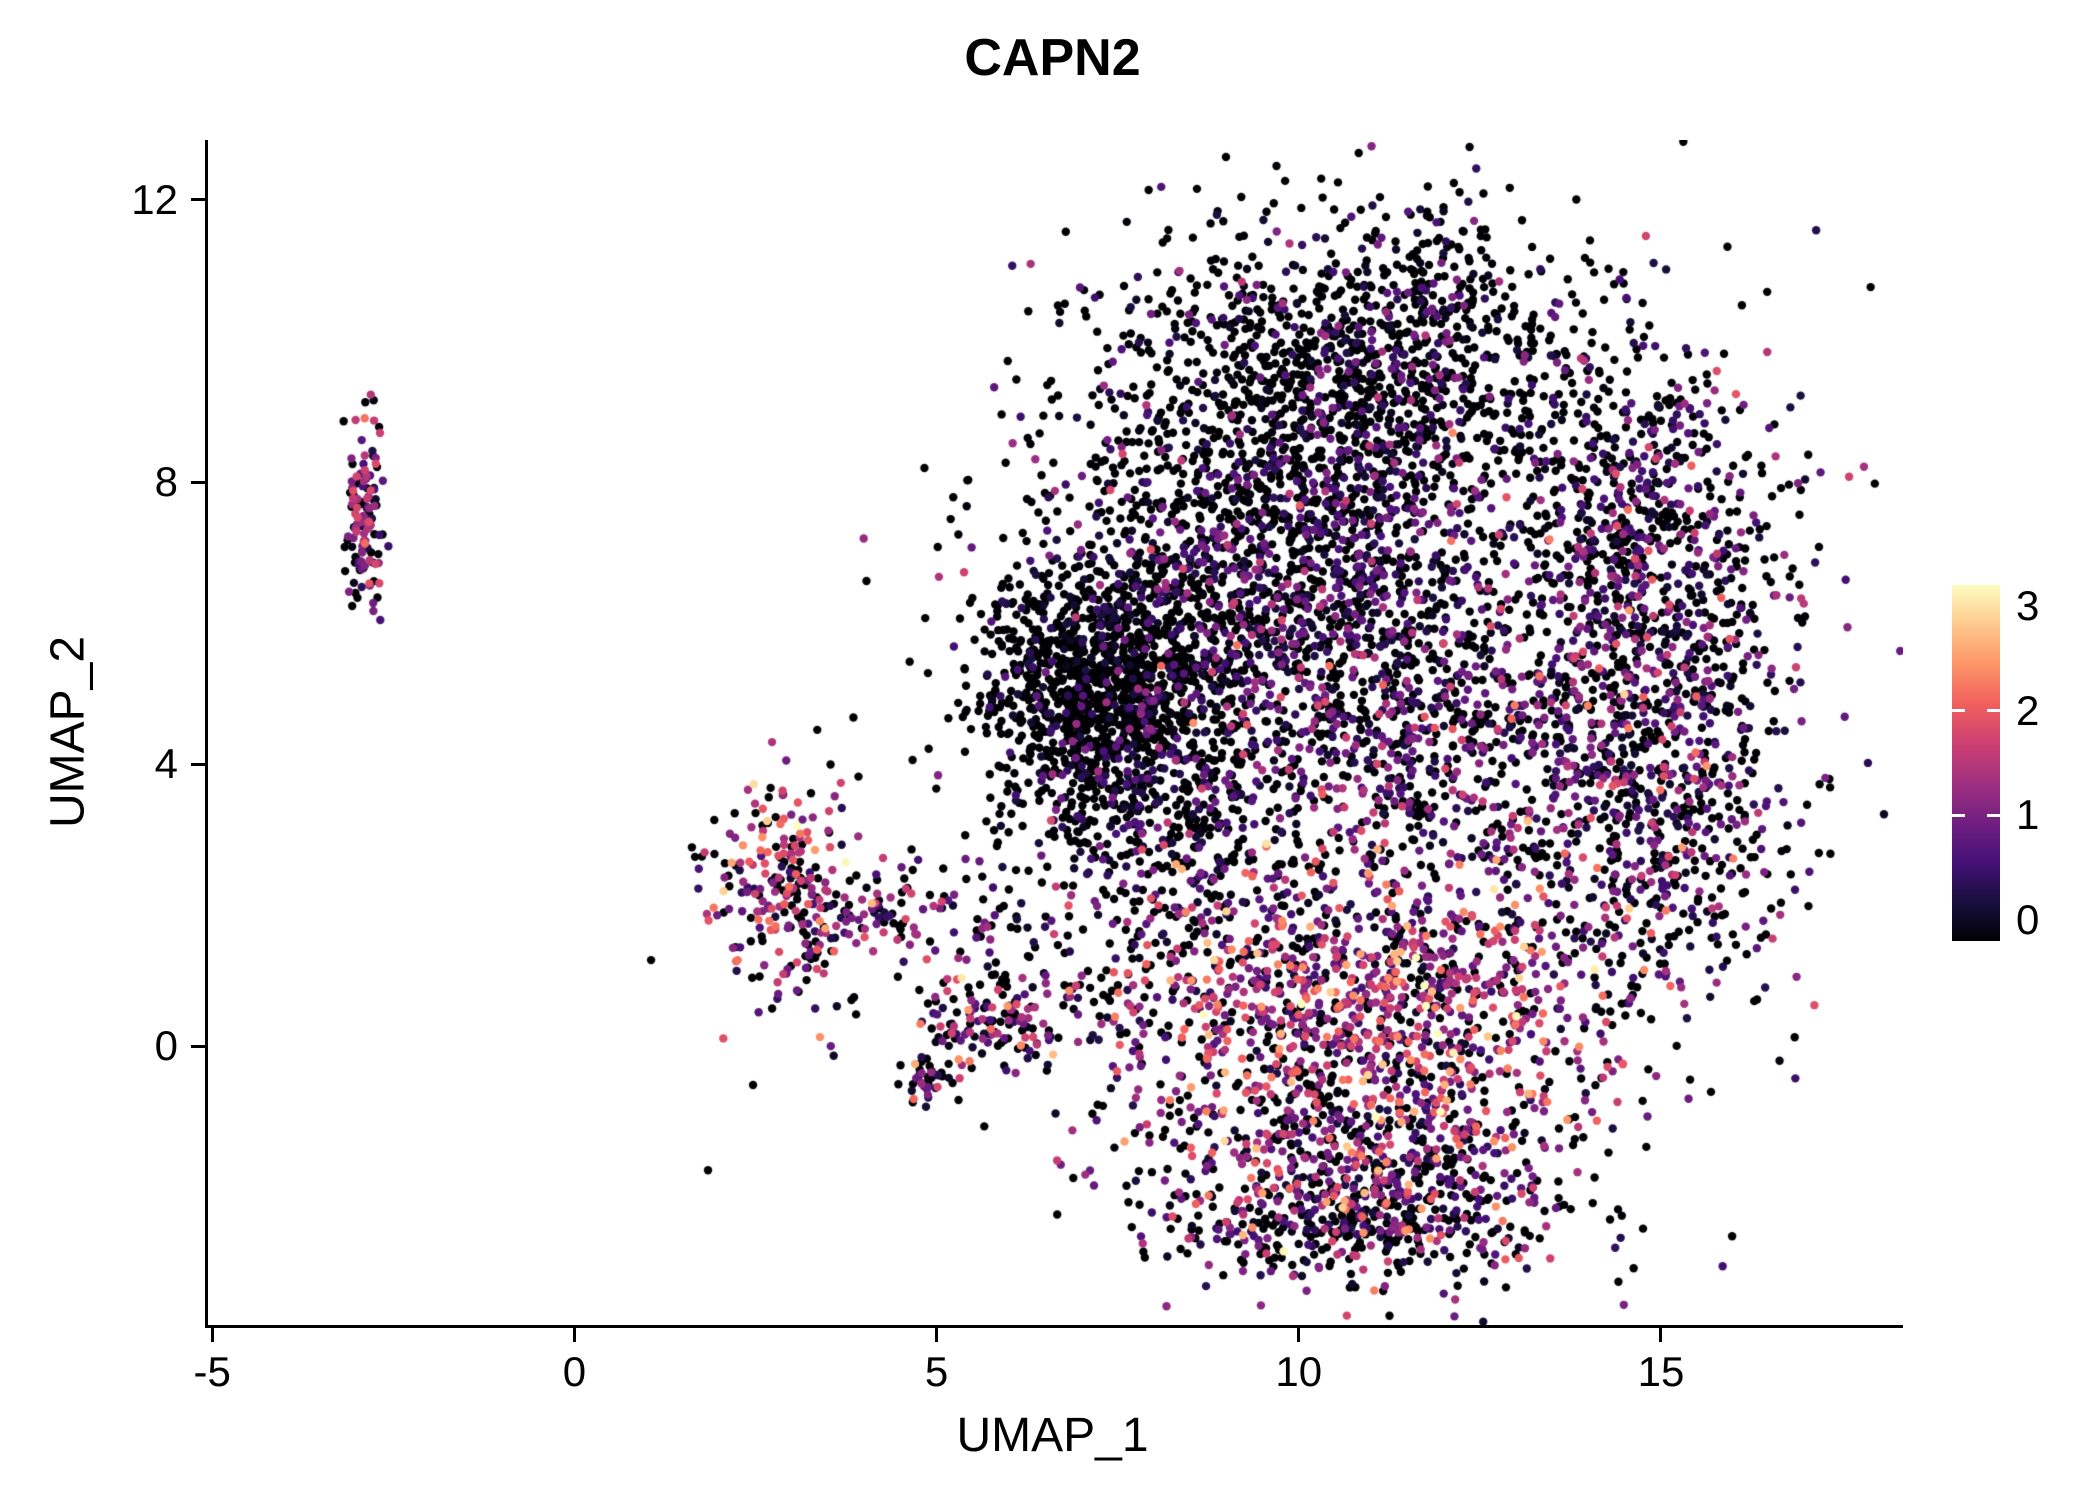  What do you see at coordinates (212, 1371) in the screenshot?
I see `x-tick-label: -5` at bounding box center [212, 1371].